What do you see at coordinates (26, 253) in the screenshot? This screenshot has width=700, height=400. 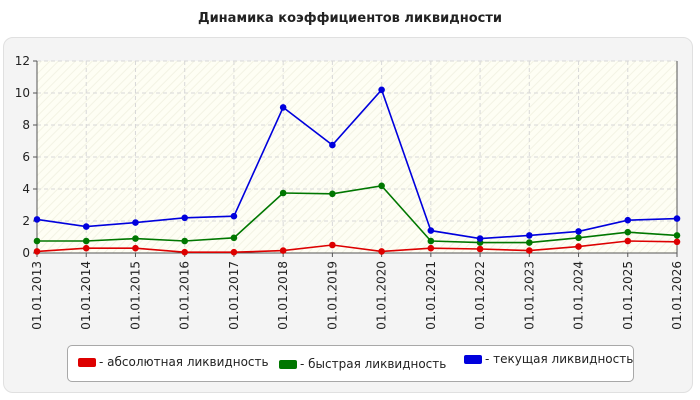 I see `y-tick-label: 0` at bounding box center [26, 253].